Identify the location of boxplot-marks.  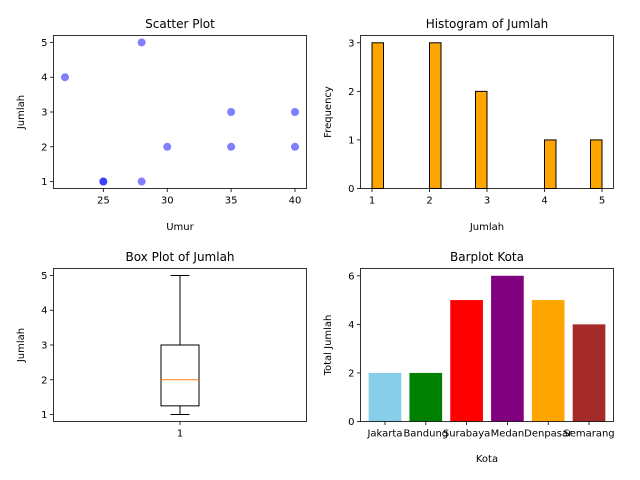
(180, 345).